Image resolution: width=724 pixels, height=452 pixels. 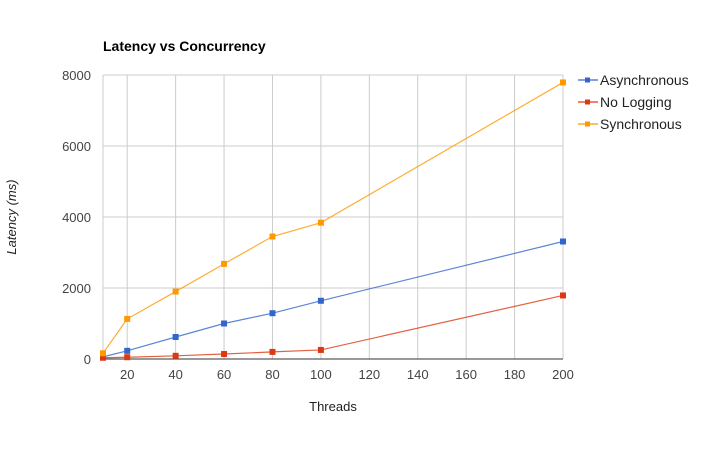 What do you see at coordinates (418, 374) in the screenshot?
I see `x-tick-label: 140` at bounding box center [418, 374].